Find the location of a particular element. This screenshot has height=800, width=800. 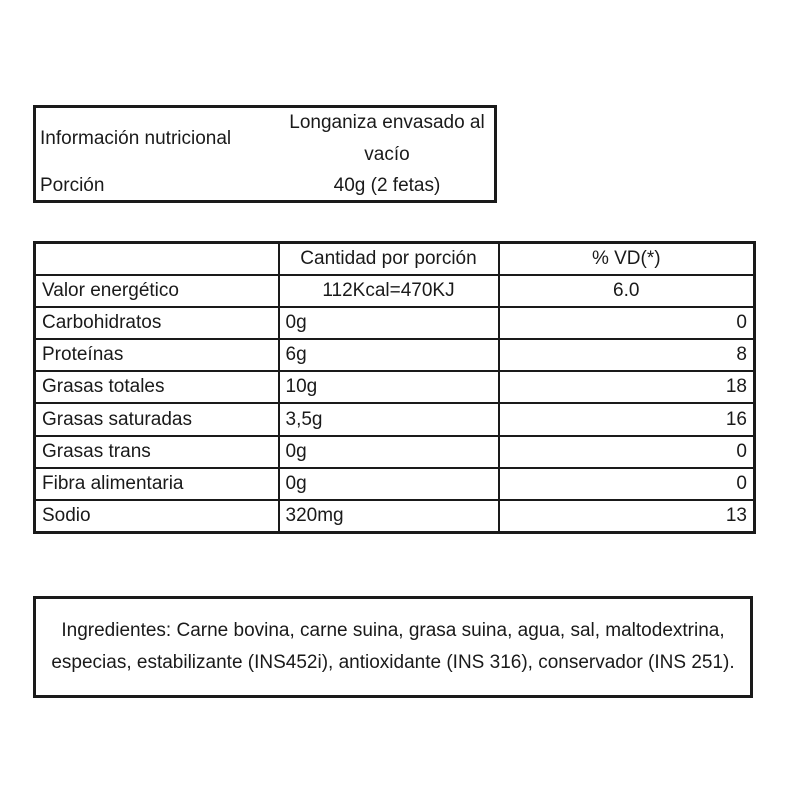

portion-value: 40g (2 fetas) is located at coordinates (387, 185).